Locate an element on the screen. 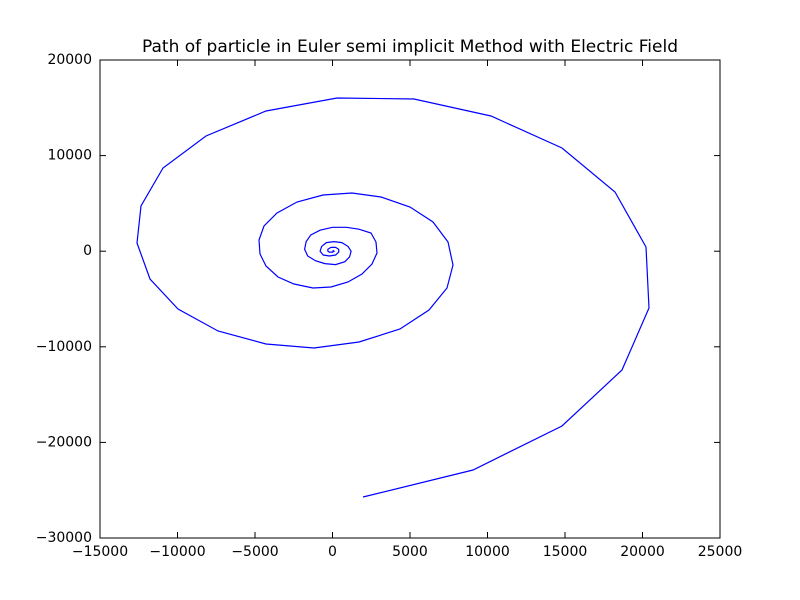  y-tick-label: −10000 is located at coordinates (64, 347).